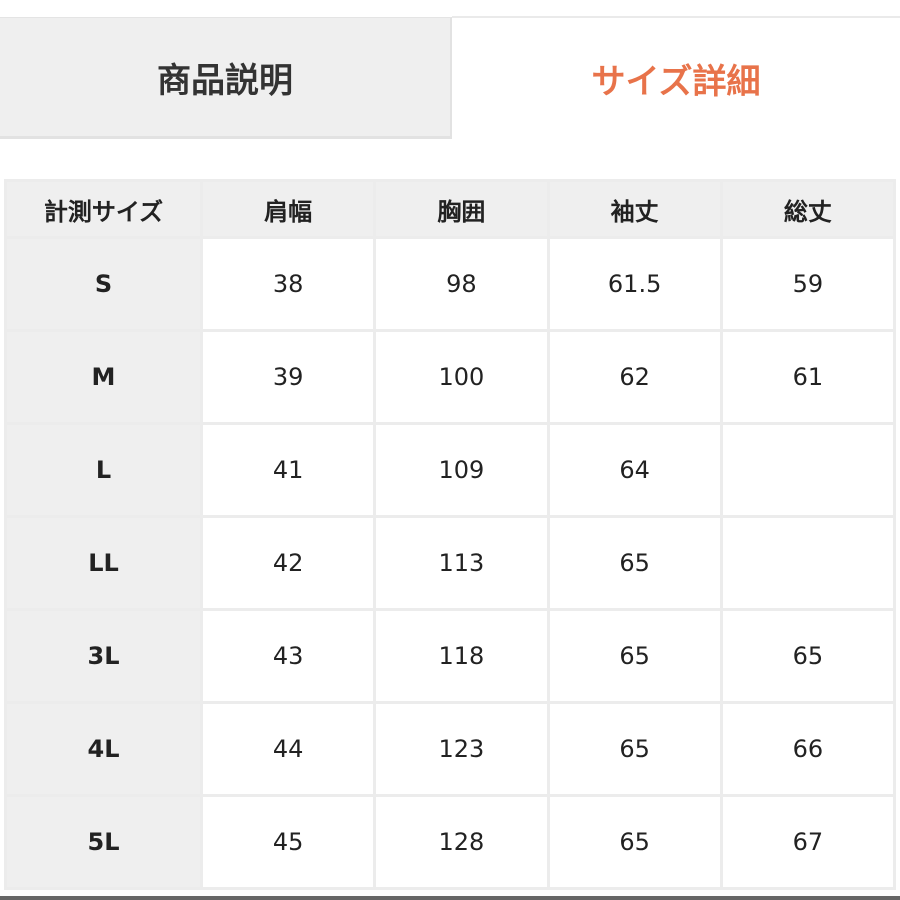  I want to click on cell-sleeve: 61.5, so click(634, 284).